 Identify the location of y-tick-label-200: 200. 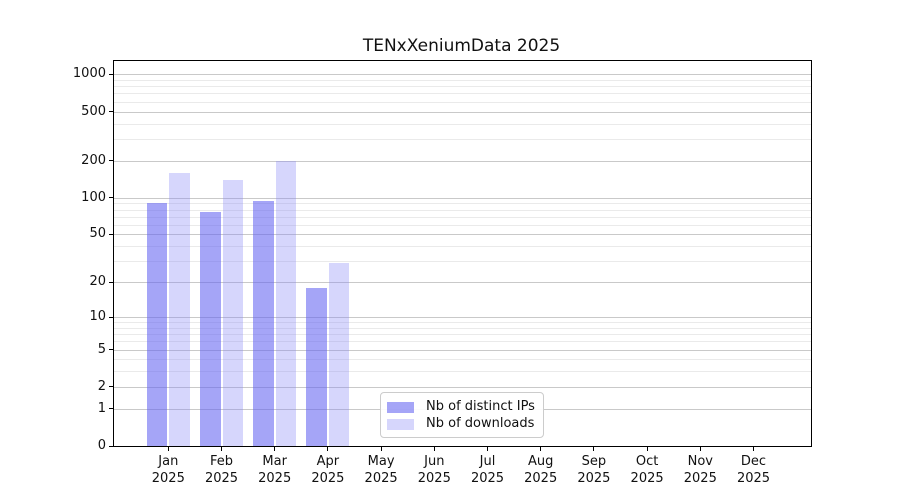
(93, 160).